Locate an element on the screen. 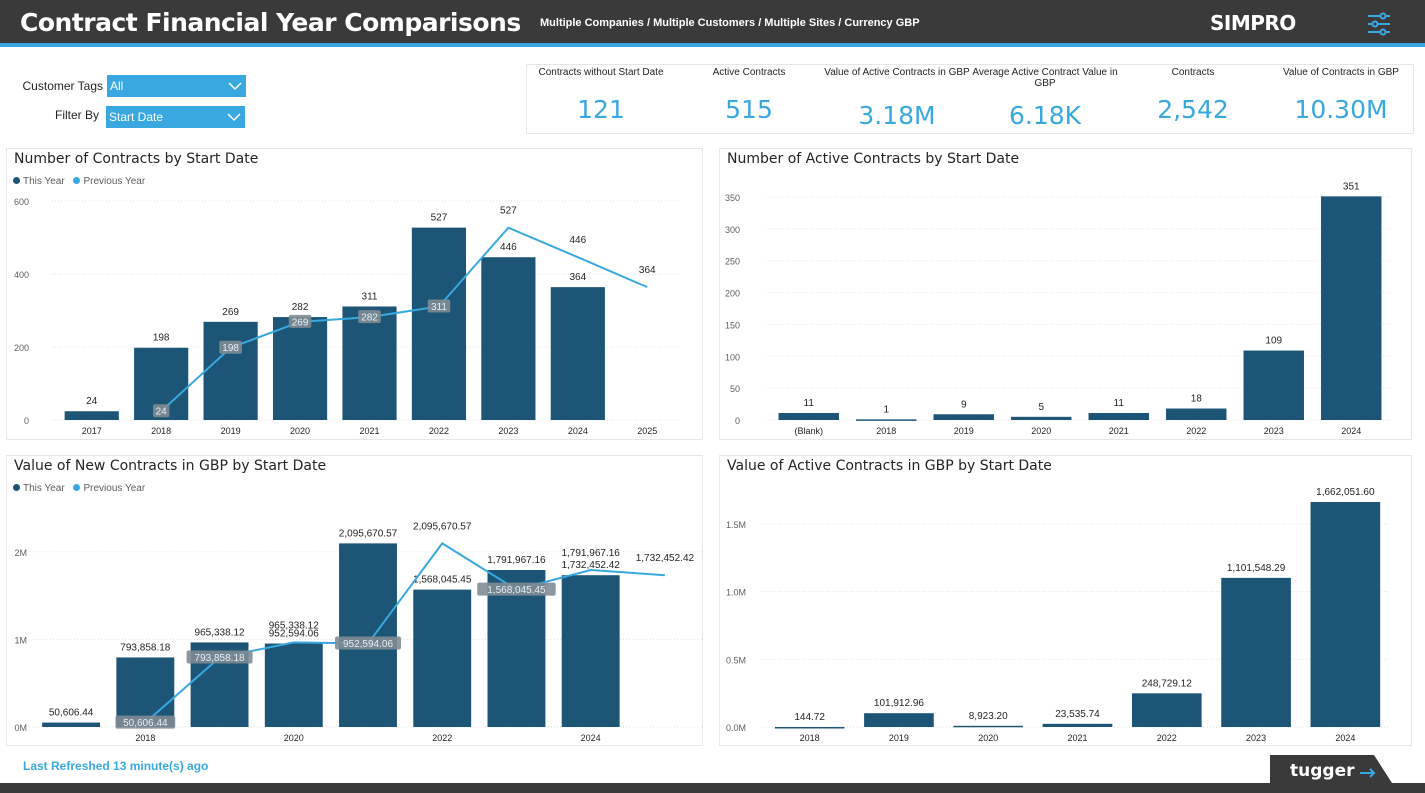 The width and height of the screenshot is (1425, 793). line-data-label: 311 is located at coordinates (439, 307).